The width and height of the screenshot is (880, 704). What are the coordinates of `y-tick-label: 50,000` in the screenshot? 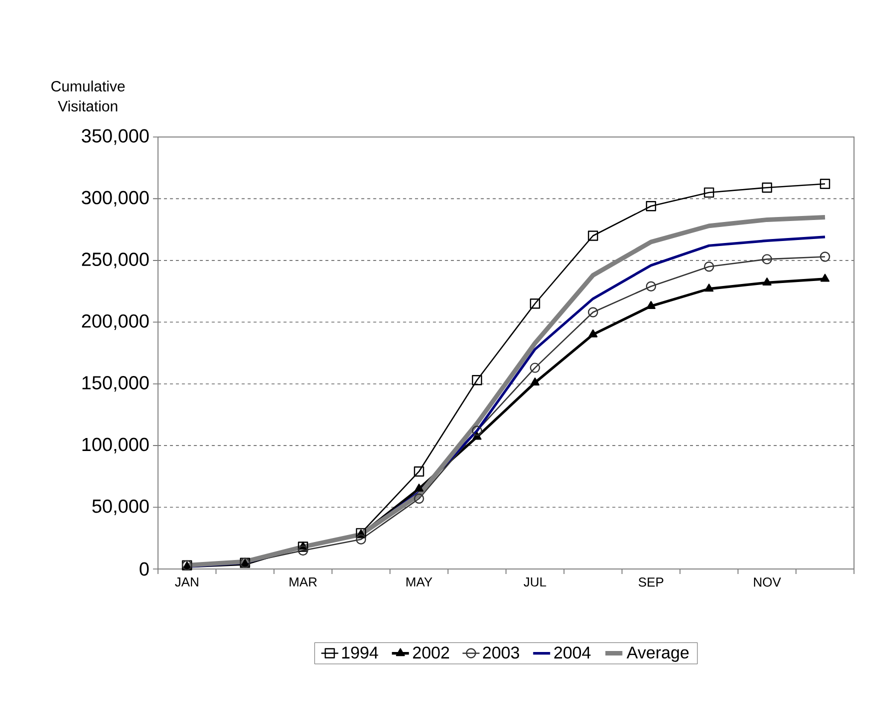 It's located at (120, 507).